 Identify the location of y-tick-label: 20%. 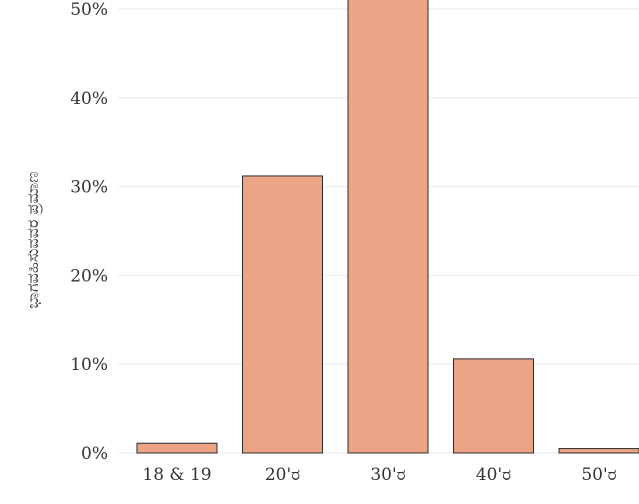
(89, 276).